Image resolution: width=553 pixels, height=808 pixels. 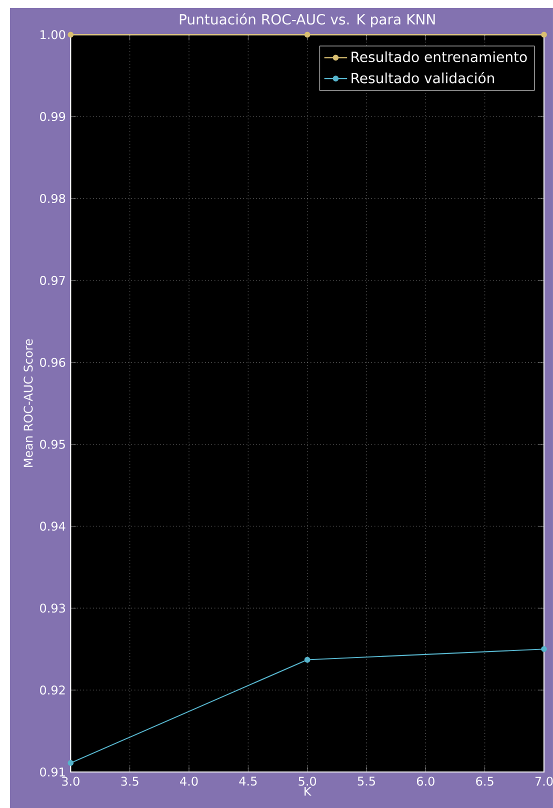 I want to click on legend-label: Resultado entrenamiento, so click(x=439, y=56).